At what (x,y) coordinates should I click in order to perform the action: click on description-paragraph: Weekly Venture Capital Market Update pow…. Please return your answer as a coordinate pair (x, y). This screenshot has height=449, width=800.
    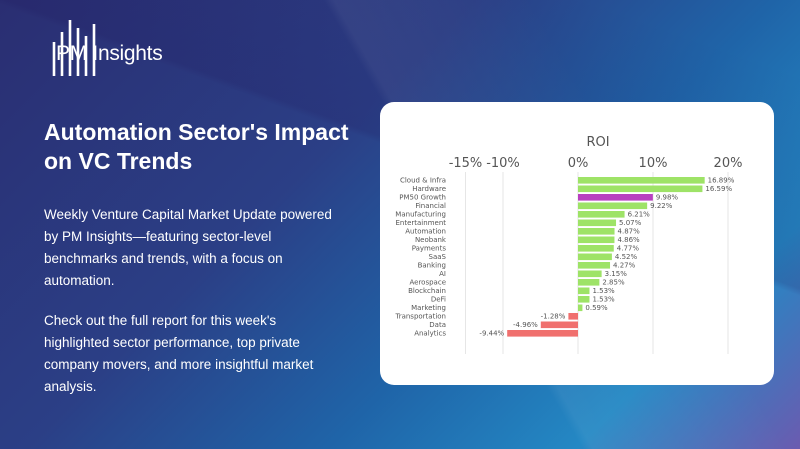
    Looking at the image, I should click on (188, 247).